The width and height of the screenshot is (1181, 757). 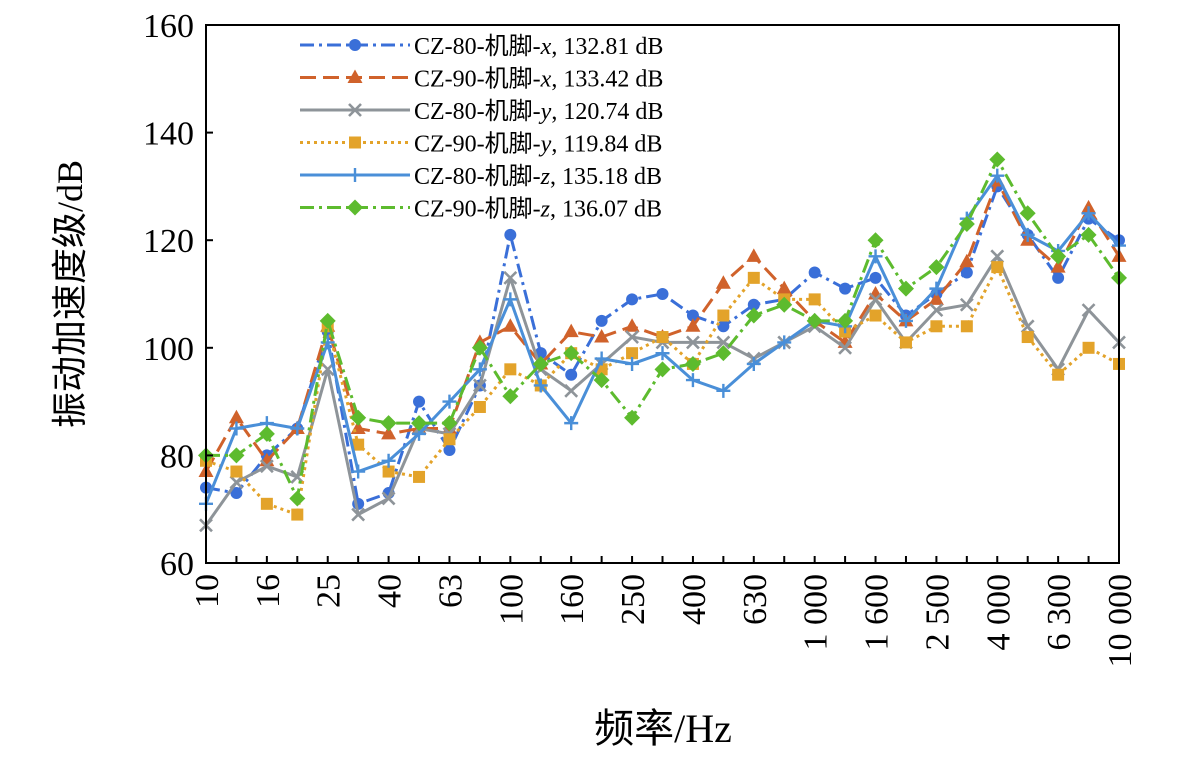 What do you see at coordinates (450, 591) in the screenshot?
I see `x-tick-label: 63` at bounding box center [450, 591].